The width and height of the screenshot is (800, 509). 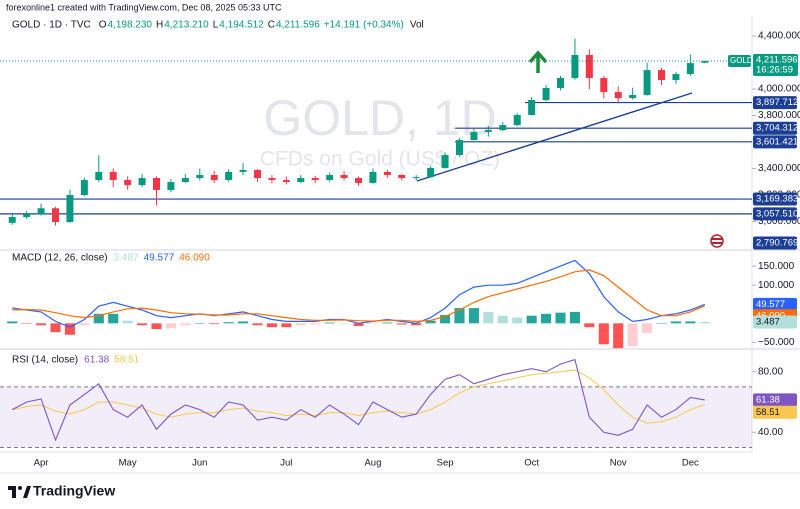 What do you see at coordinates (779, 36) in the screenshot?
I see `y-tick-label: 4,400.000` at bounding box center [779, 36].